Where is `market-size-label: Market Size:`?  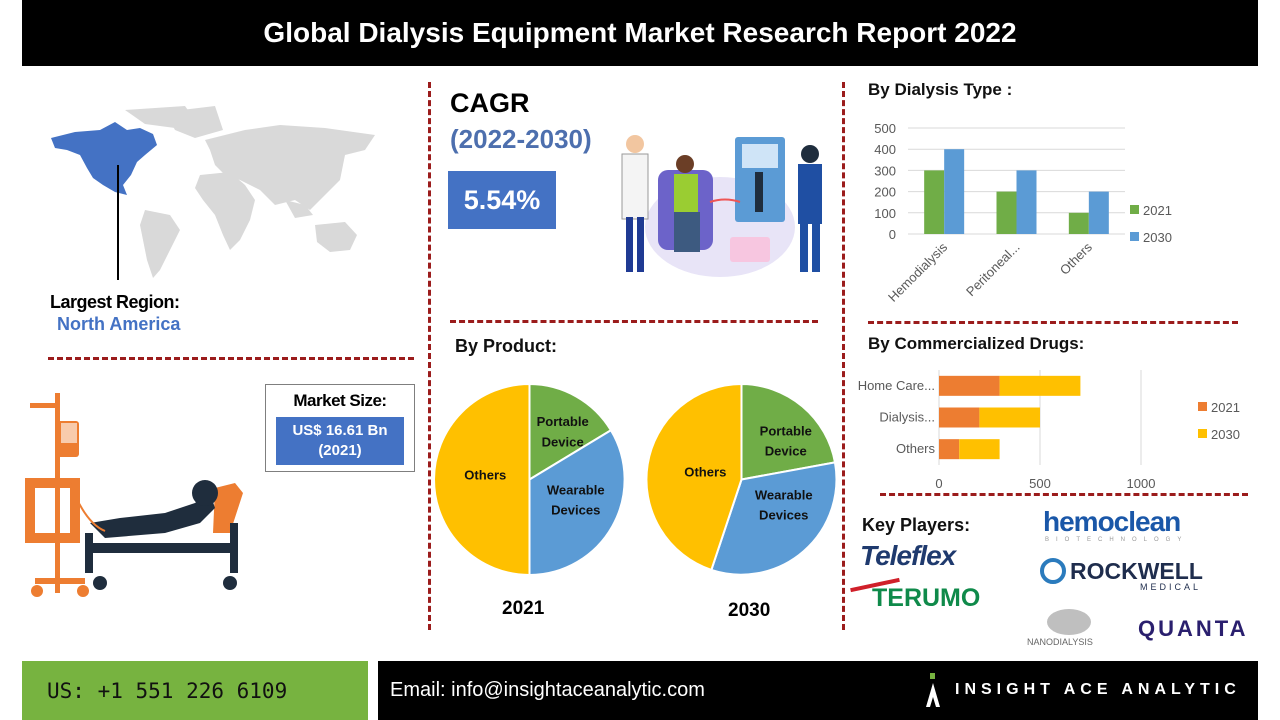
market-size-label: Market Size: is located at coordinates (340, 400).